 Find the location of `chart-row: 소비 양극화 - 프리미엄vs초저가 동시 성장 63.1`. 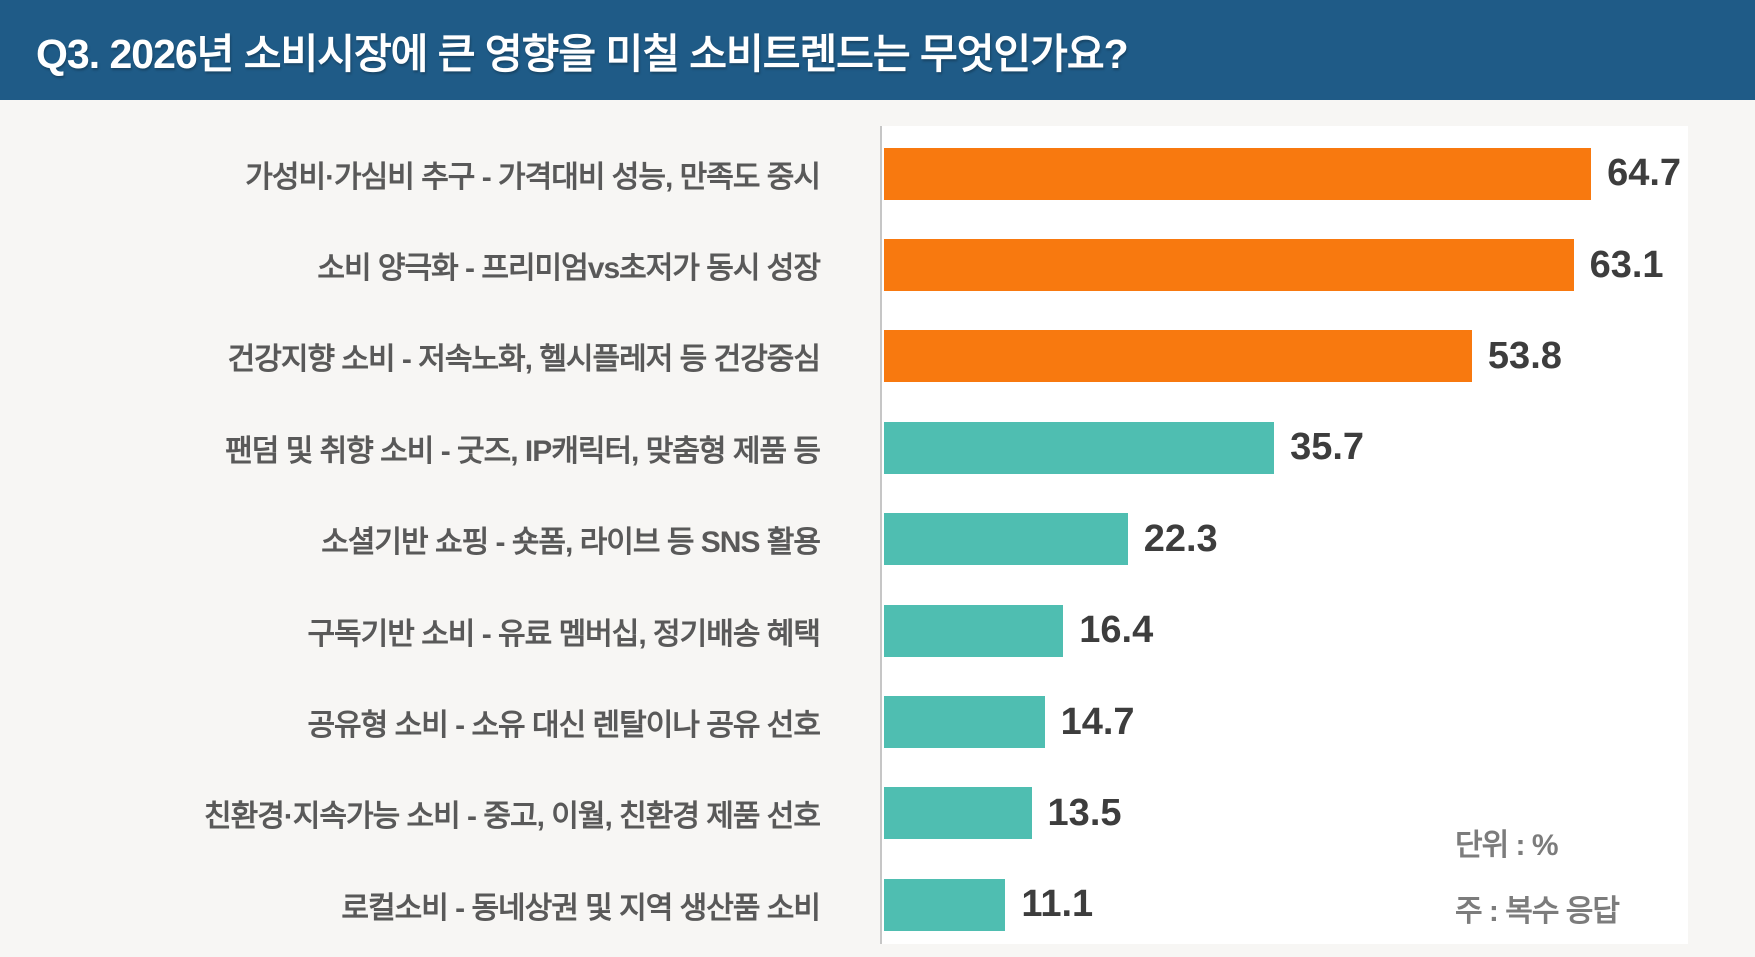

chart-row: 소비 양극화 - 프리미엄vs초저가 동시 성장 63.1 is located at coordinates (877, 264).